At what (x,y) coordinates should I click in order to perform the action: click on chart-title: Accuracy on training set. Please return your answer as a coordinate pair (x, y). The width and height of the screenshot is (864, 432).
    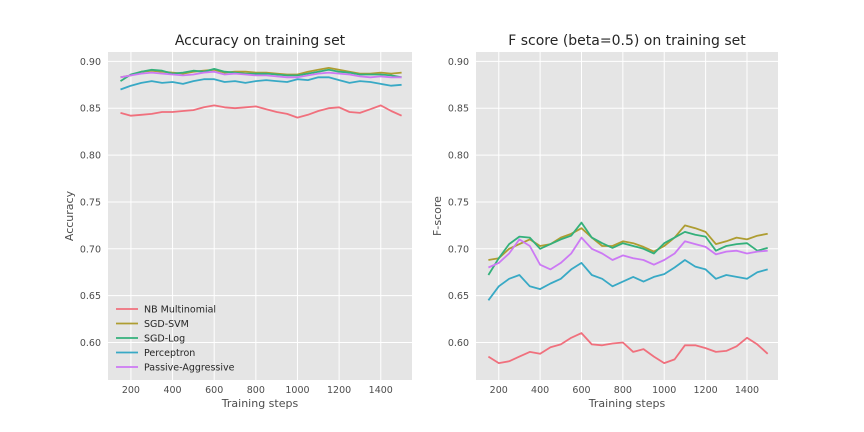
    Looking at the image, I should click on (260, 41).